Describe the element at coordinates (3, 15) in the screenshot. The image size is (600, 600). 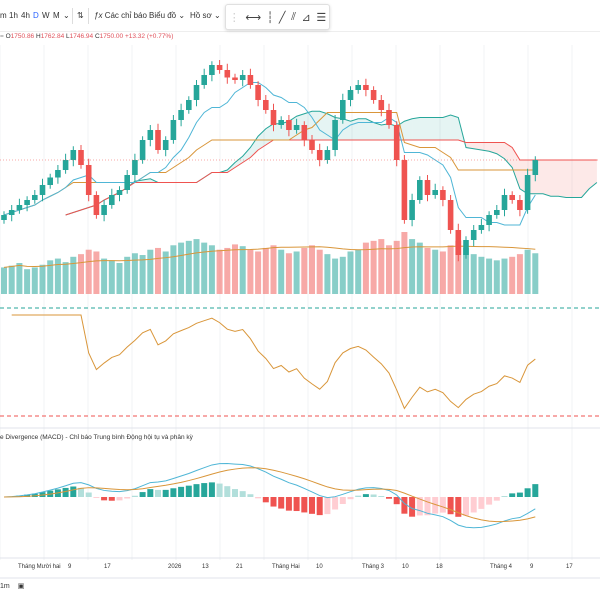
I see `interval-1m: m` at that location.